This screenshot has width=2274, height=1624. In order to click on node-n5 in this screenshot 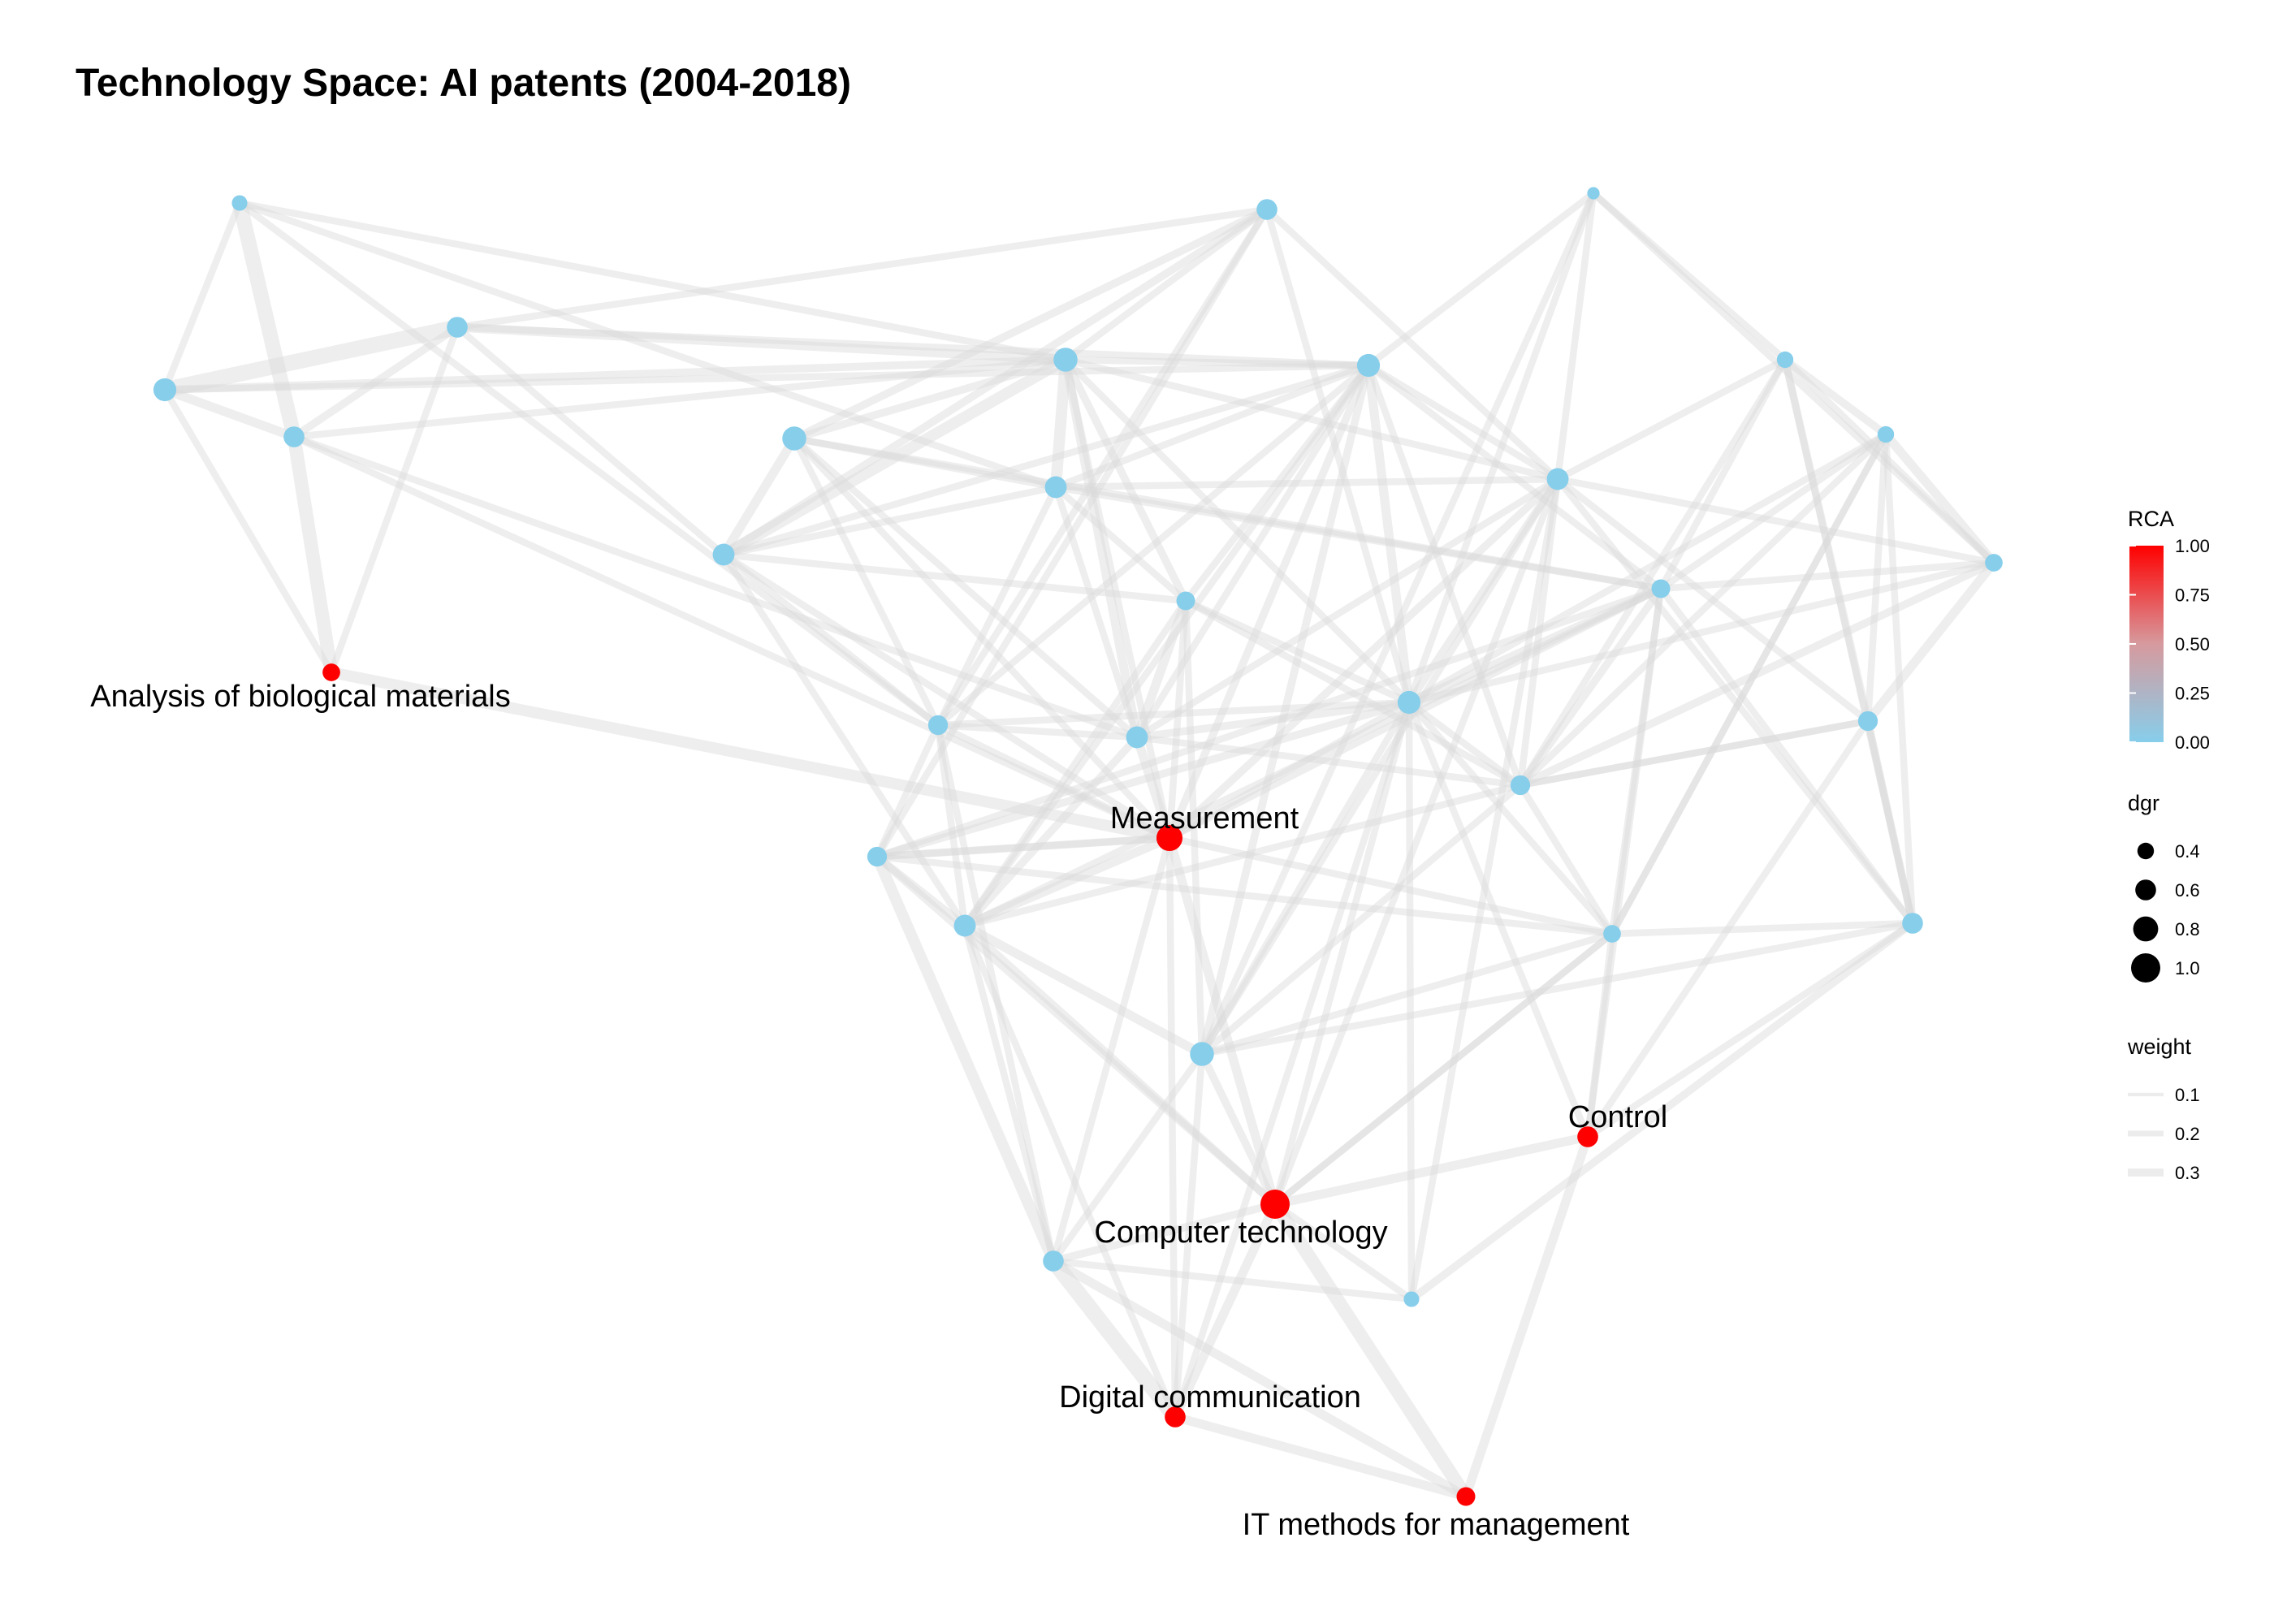, I will do `click(331, 672)`.